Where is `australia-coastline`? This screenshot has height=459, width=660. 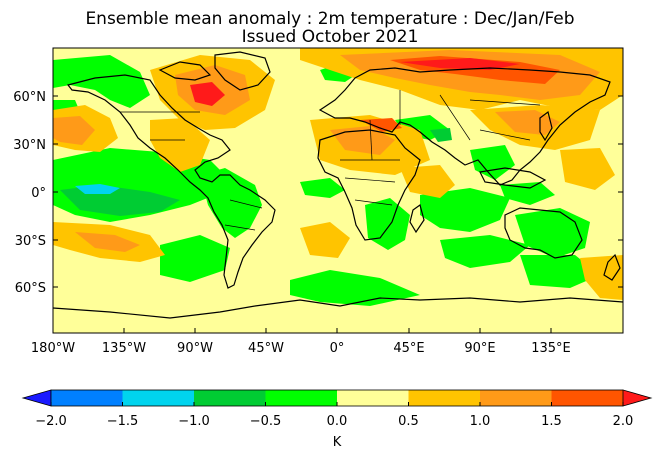 australia-coastline is located at coordinates (543, 233).